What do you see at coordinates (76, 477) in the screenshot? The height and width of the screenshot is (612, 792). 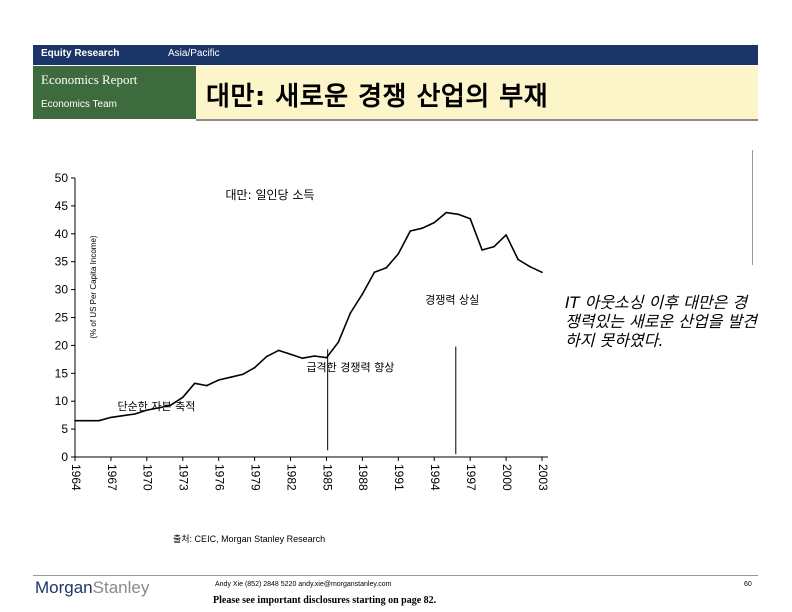 I see `x-tick-label: 1964` at bounding box center [76, 477].